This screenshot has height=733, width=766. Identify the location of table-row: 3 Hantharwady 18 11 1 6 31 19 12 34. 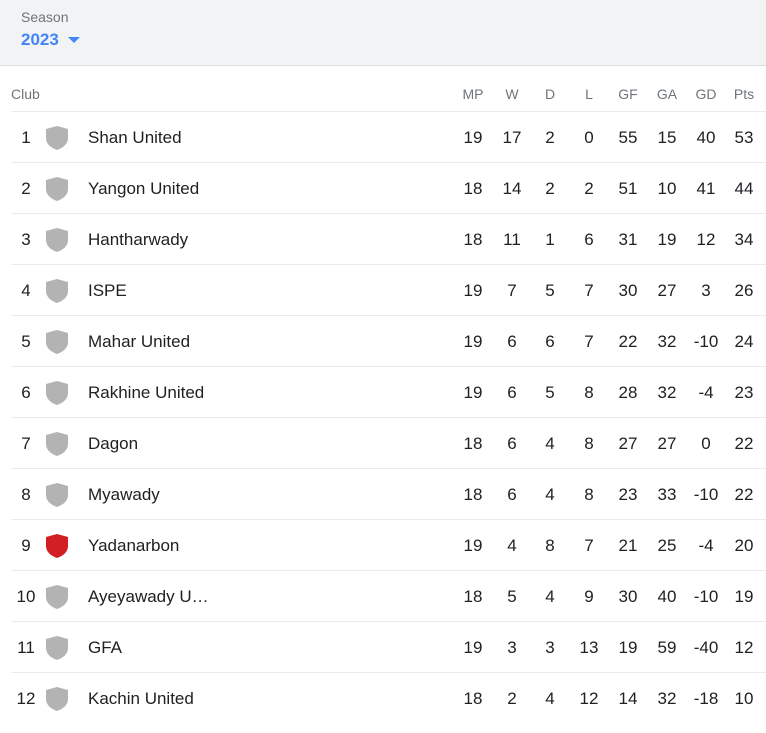
(388, 239).